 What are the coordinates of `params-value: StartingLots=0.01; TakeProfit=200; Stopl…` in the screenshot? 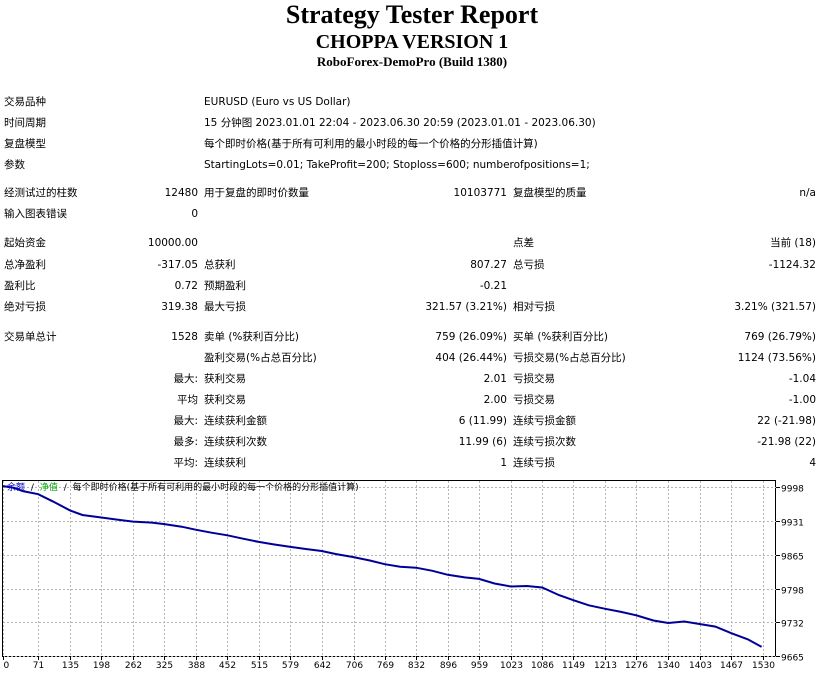 It's located at (397, 165).